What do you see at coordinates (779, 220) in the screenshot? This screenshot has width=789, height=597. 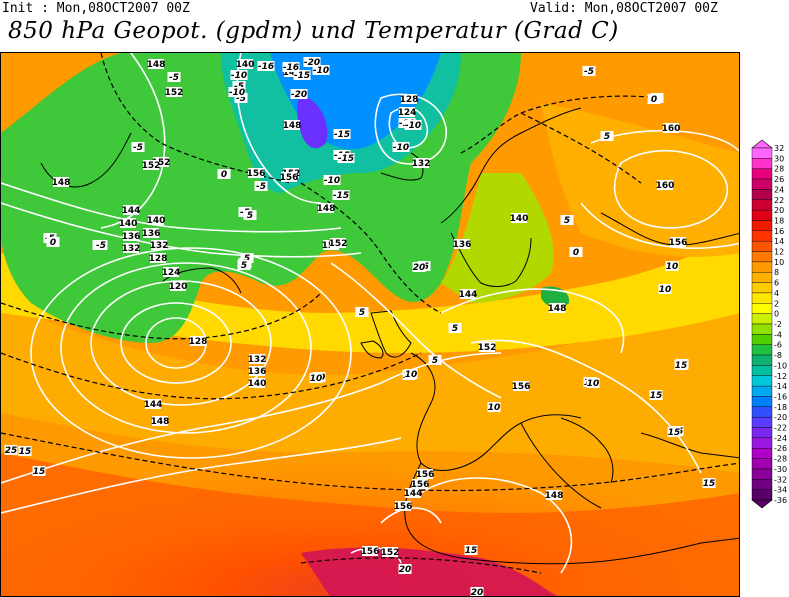 I see `colorbar-label: 18` at bounding box center [779, 220].